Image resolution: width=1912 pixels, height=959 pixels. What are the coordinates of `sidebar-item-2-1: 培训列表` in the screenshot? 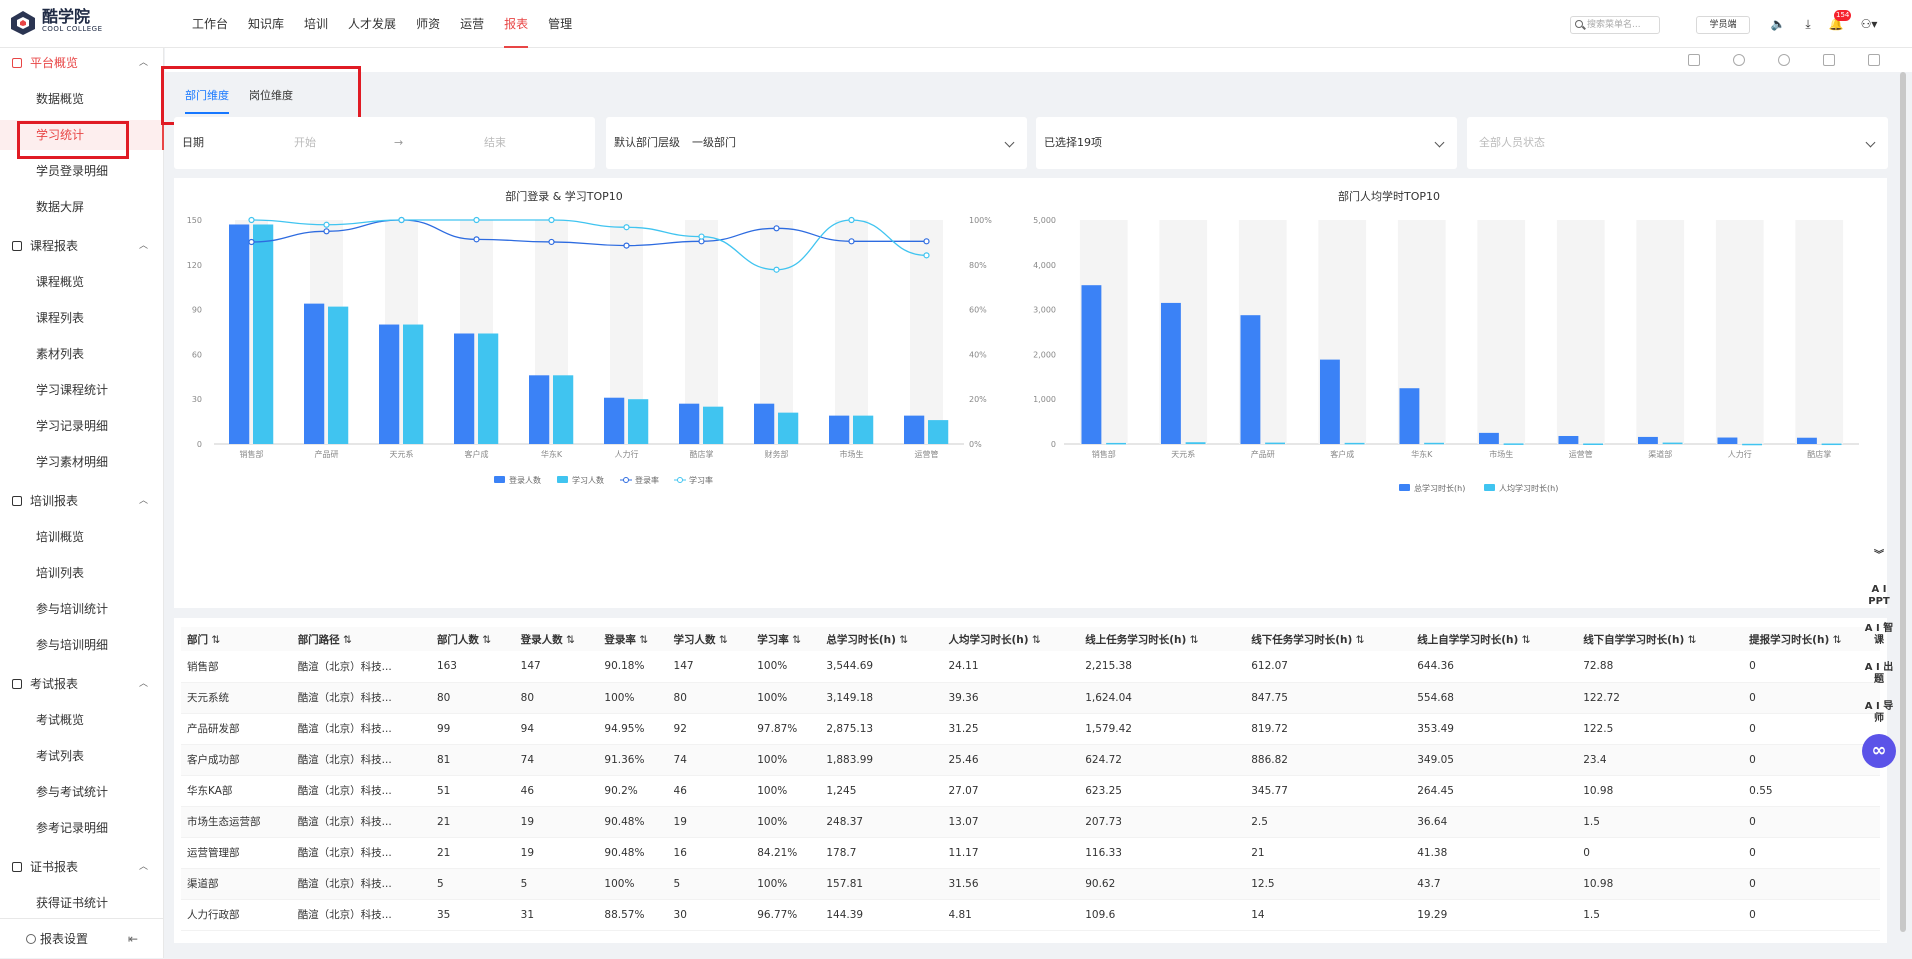 It's located at (60, 573).